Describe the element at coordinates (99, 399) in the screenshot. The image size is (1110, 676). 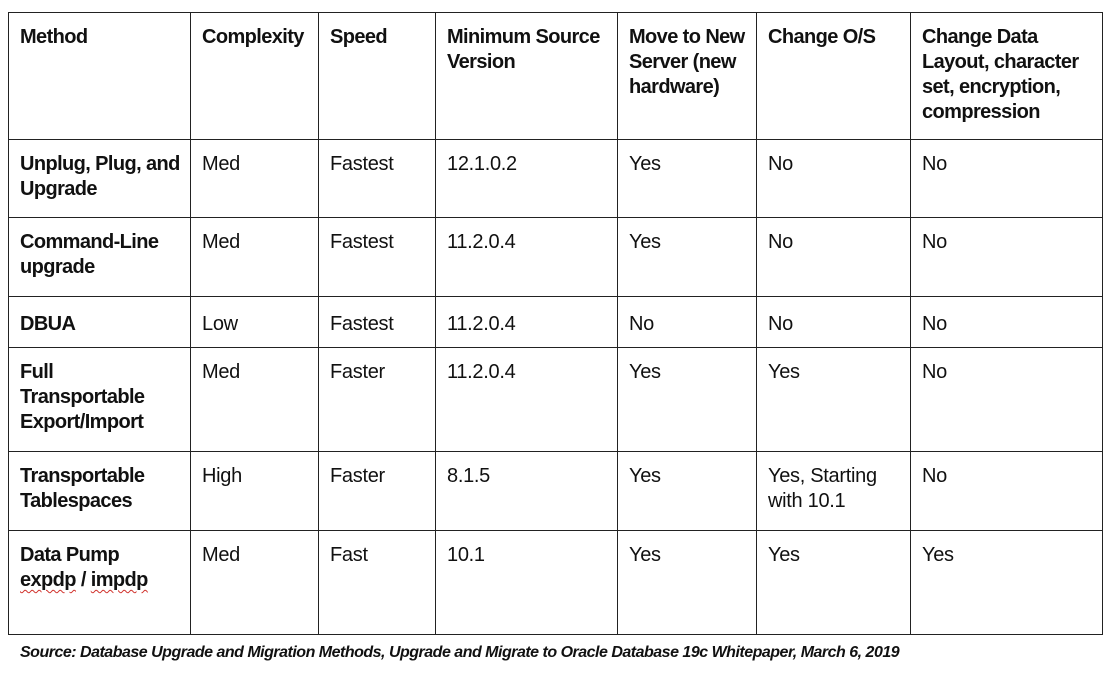
I see `cell-method: Full Transportable Export/Import` at that location.